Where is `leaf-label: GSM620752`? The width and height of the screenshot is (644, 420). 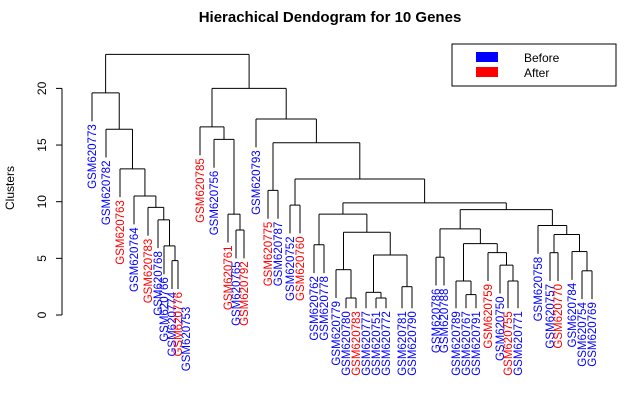 leaf-label: GSM620752 is located at coordinates (291, 268).